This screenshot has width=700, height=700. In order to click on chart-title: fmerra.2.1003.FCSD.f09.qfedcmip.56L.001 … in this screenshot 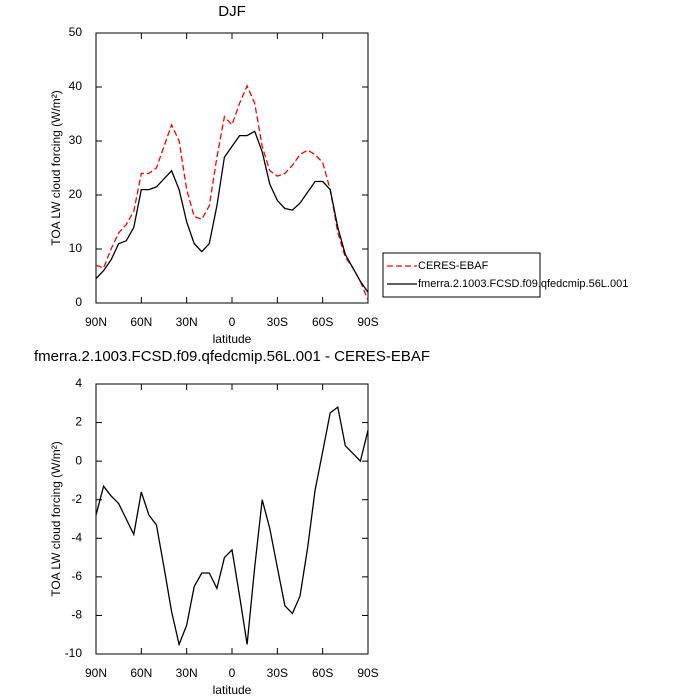, I will do `click(232, 356)`.